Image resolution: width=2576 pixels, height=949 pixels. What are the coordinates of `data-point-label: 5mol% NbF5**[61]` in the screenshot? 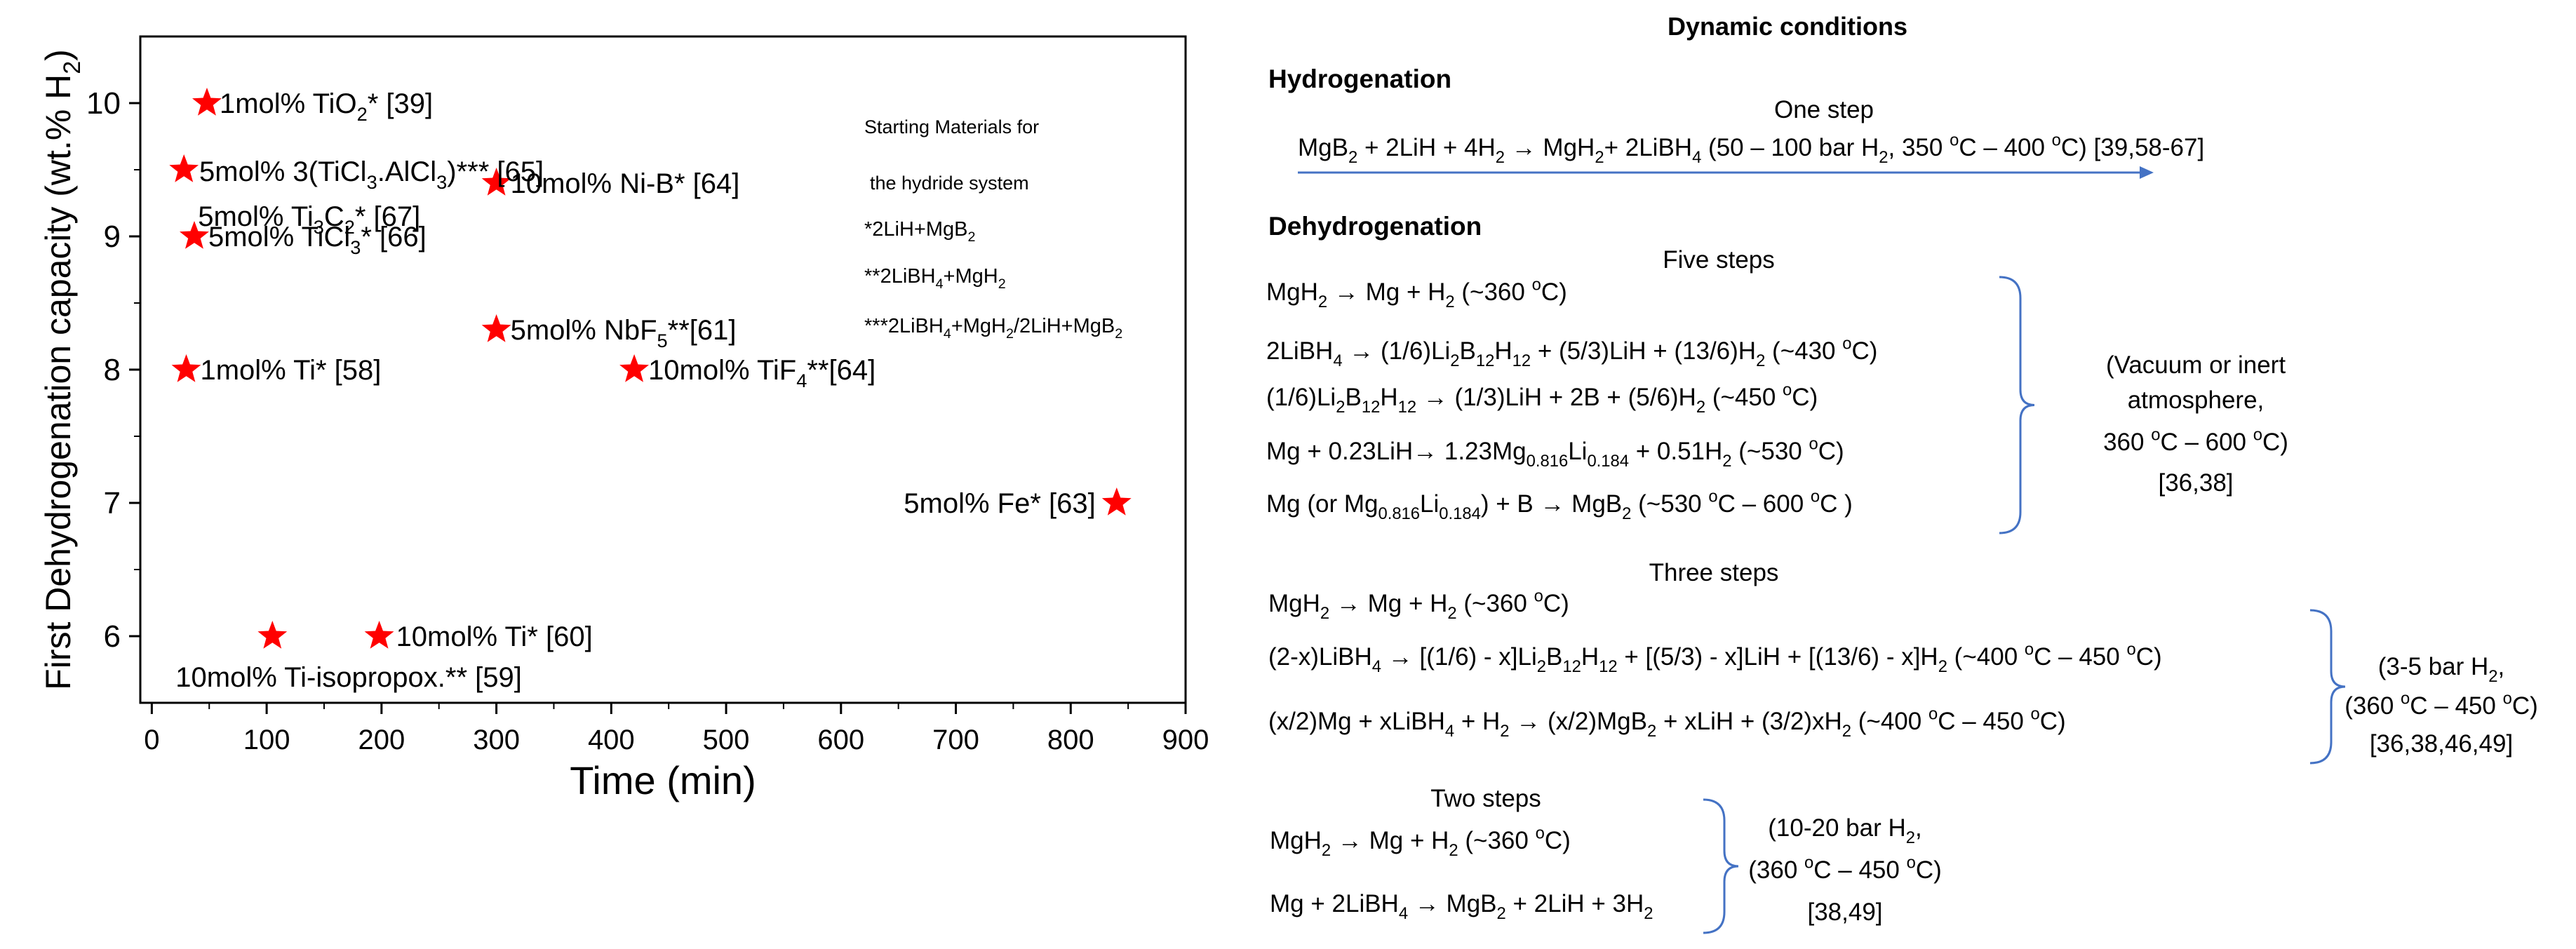 It's located at (624, 333).